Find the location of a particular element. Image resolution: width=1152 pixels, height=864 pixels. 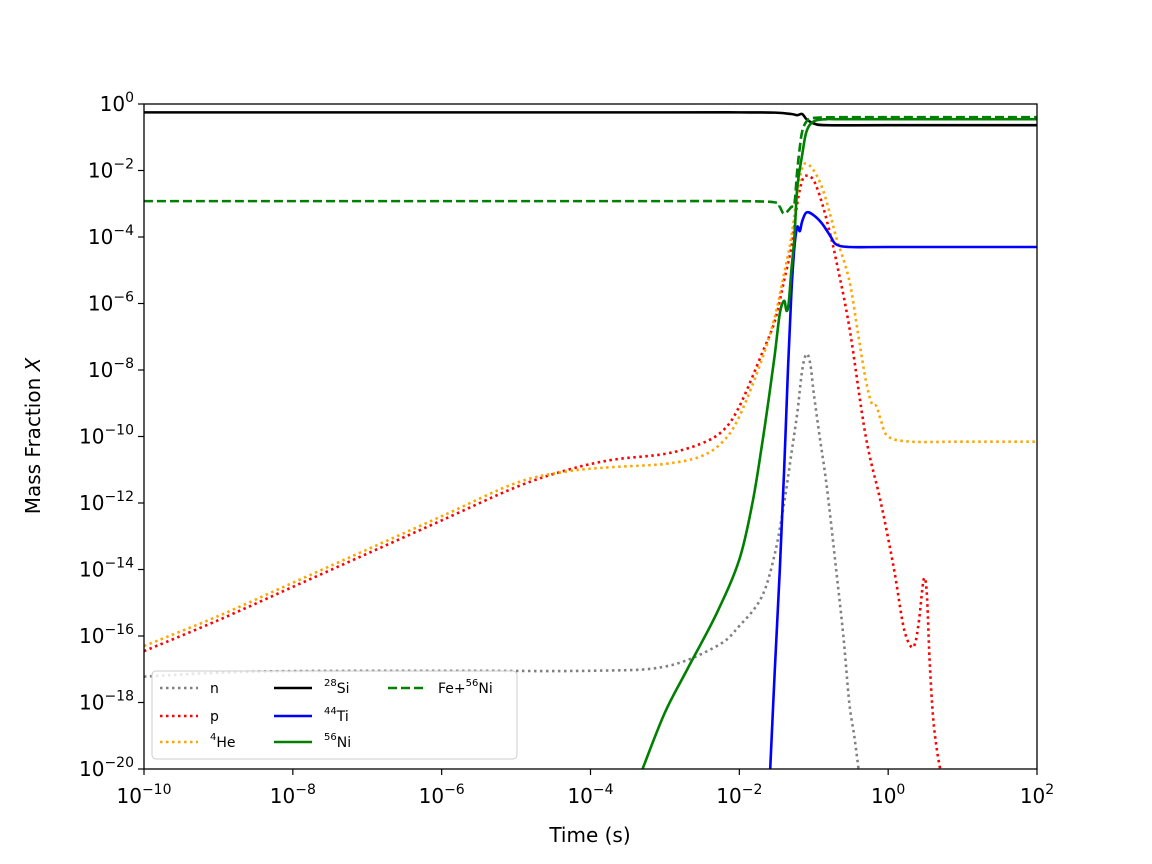

legend-label-2: 4He is located at coordinates (223, 741).